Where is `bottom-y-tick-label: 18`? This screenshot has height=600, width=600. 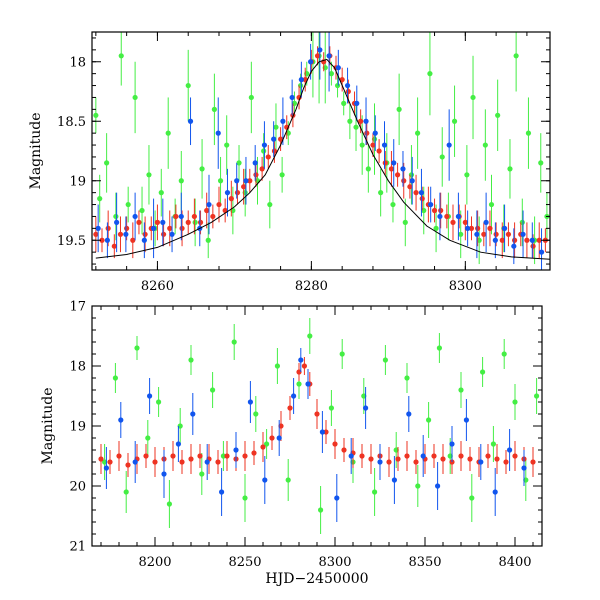 bottom-y-tick-label: 18 is located at coordinates (77, 367).